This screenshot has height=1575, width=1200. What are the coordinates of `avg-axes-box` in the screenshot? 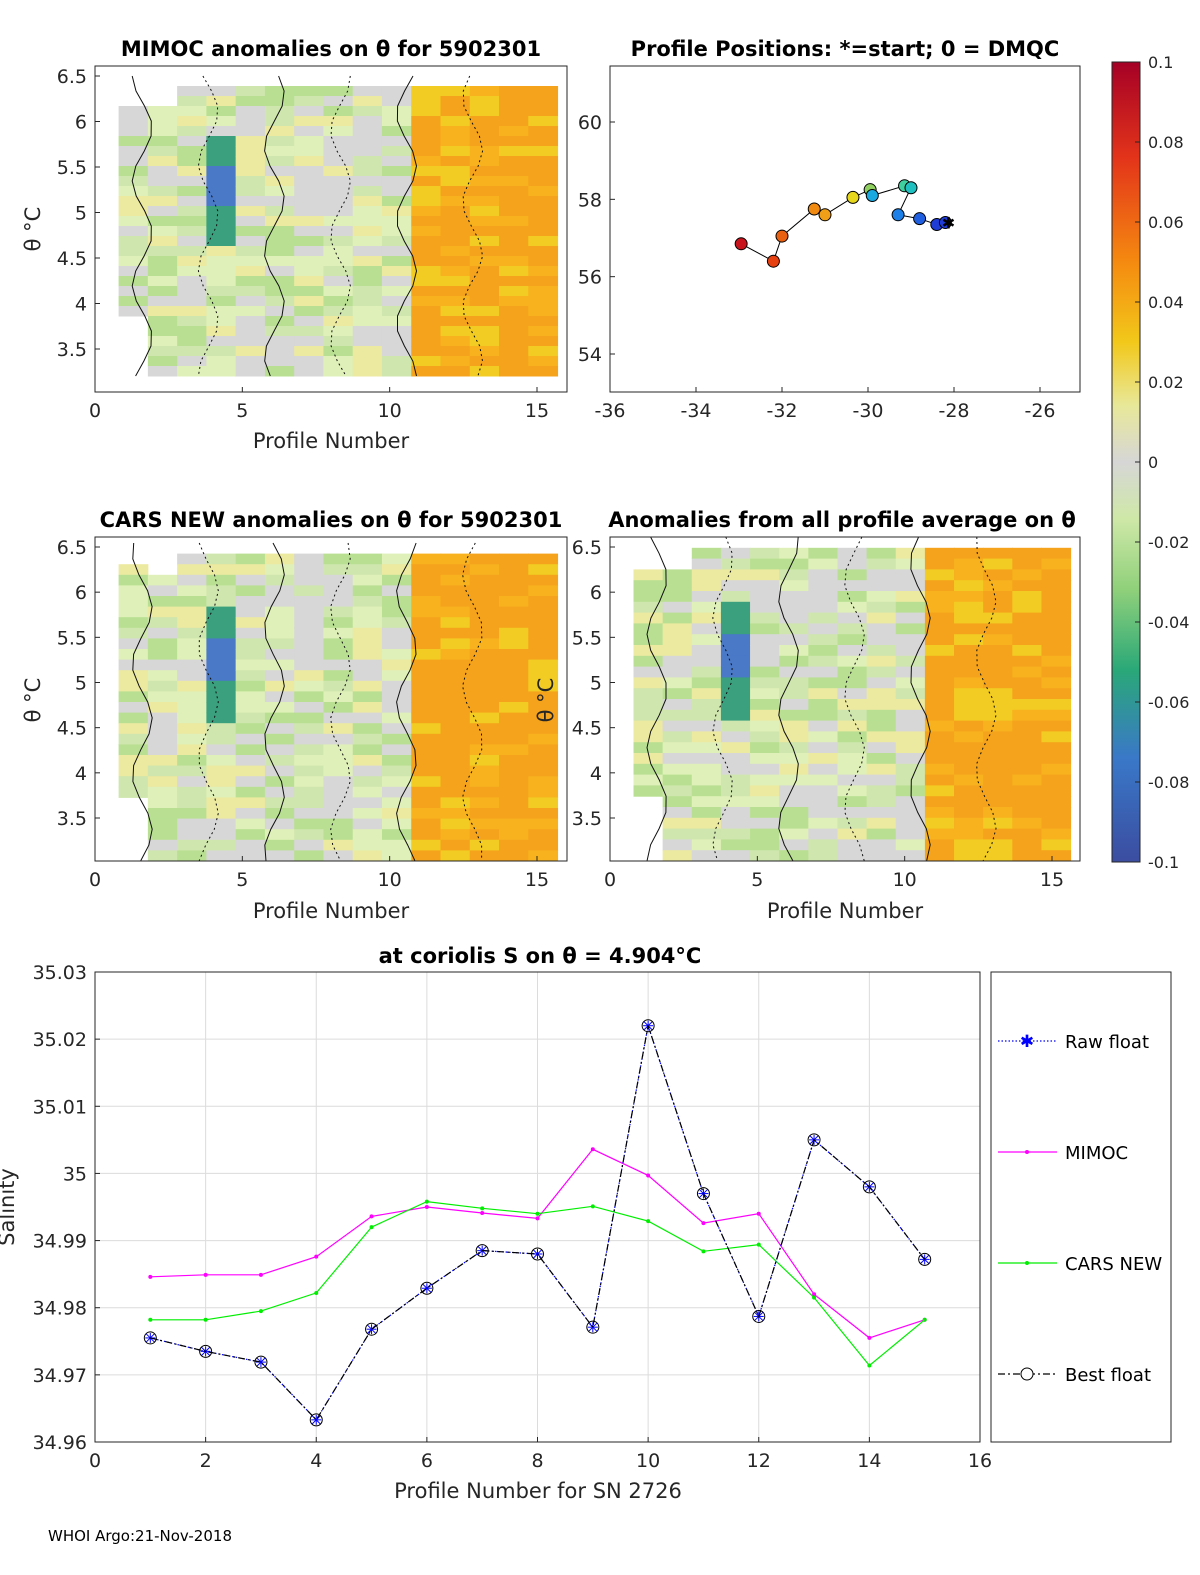 It's located at (845, 699).